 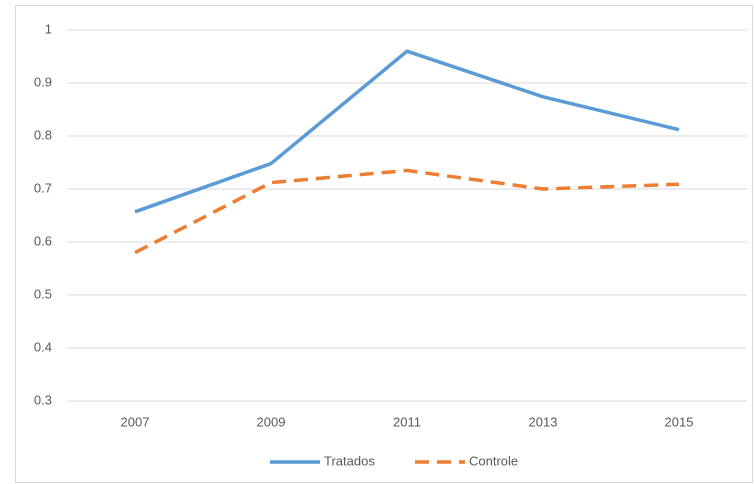 I want to click on y-tick-label: 0.4, so click(x=43, y=346).